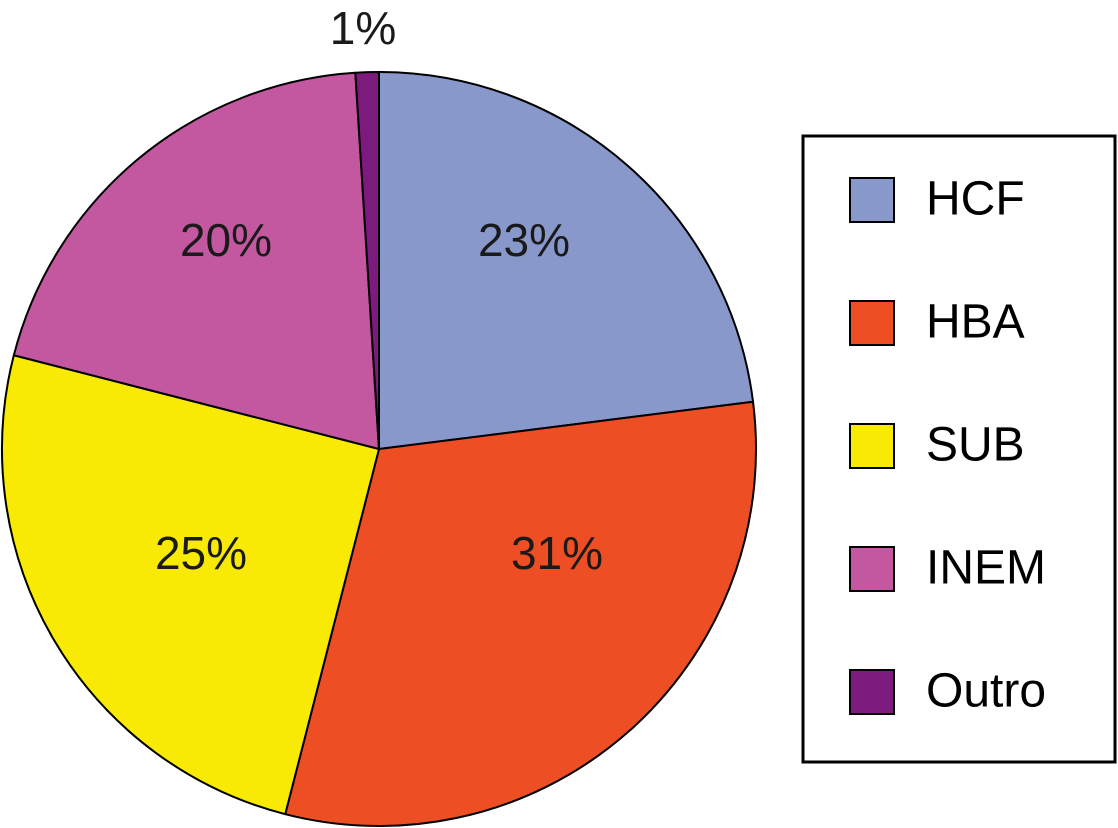  Describe the element at coordinates (363, 28) in the screenshot. I see `slice-value-label-outro: 1%` at that location.